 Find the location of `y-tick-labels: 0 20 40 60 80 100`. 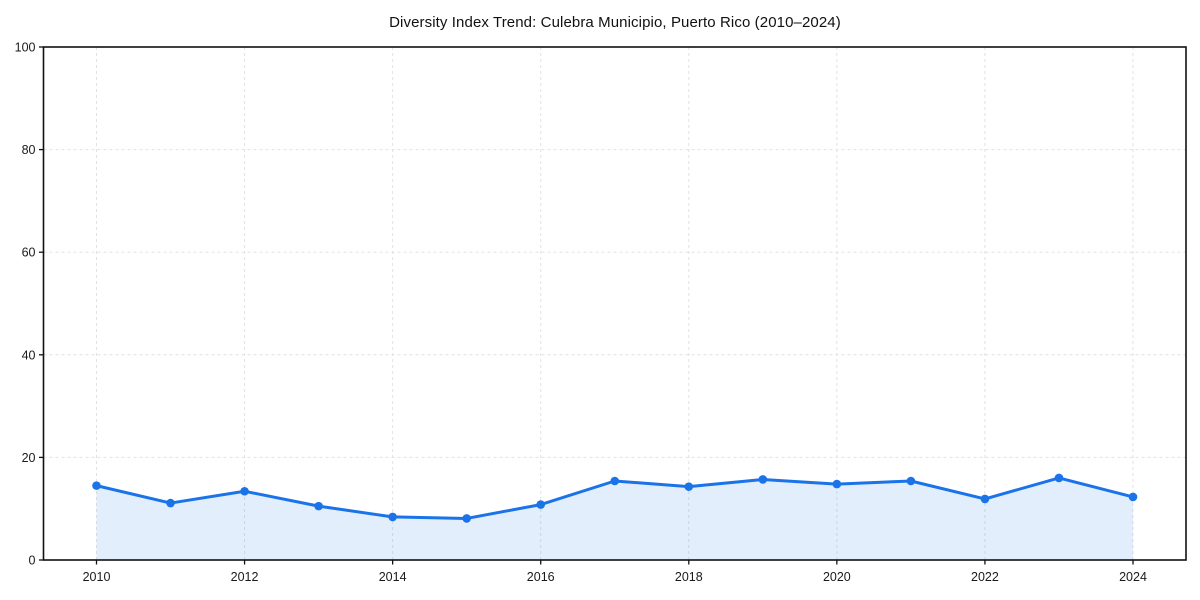

y-tick-labels: 0 20 40 60 80 100 is located at coordinates (25, 304).